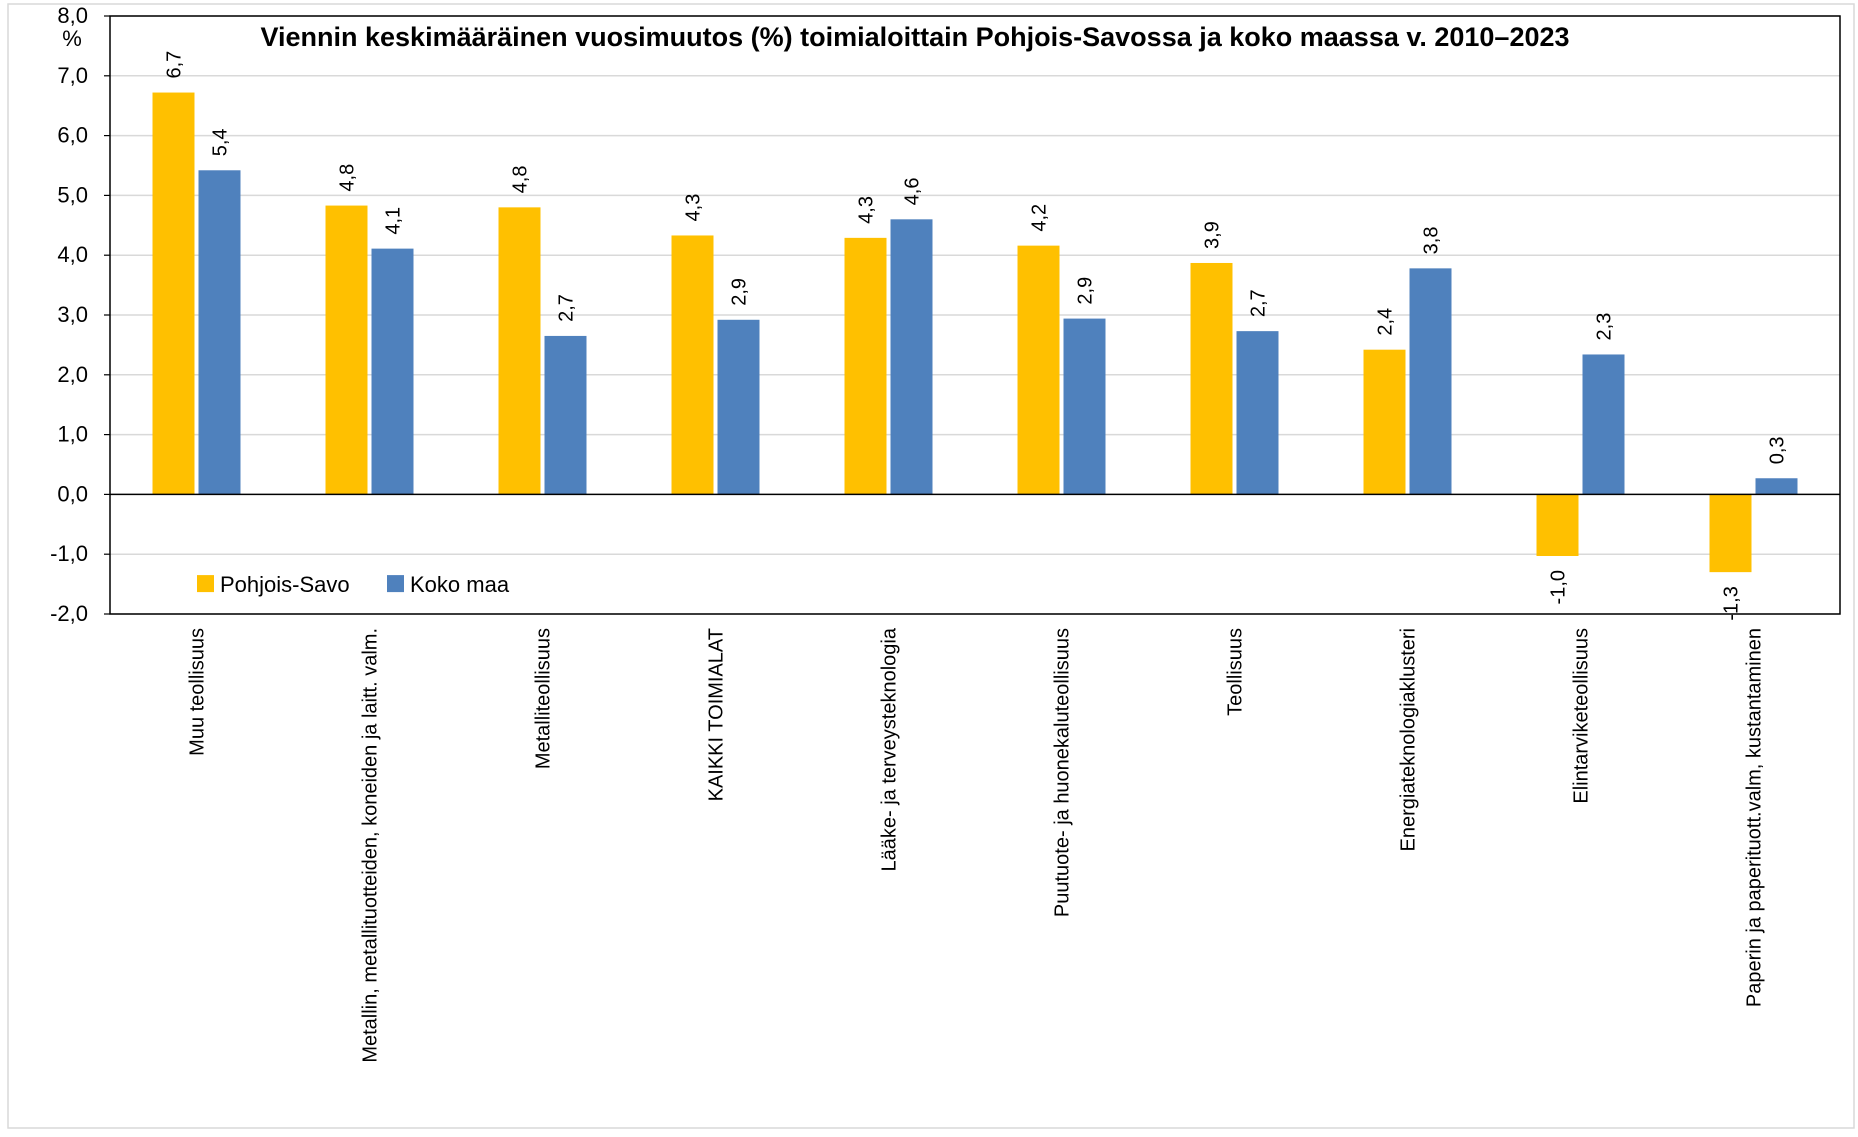 The image size is (1858, 1137). What do you see at coordinates (72, 493) in the screenshot?
I see `y-tick-label: 0,0` at bounding box center [72, 493].